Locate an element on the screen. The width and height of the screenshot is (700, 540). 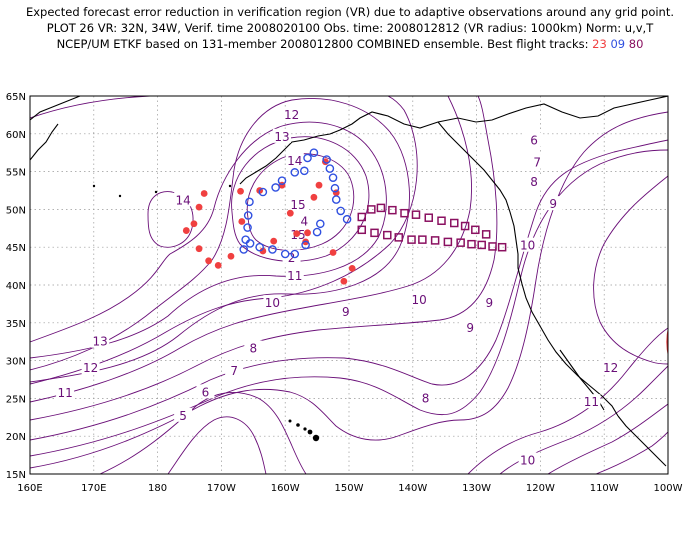
lon-tick-label: 140W is located at coordinates (412, 488).